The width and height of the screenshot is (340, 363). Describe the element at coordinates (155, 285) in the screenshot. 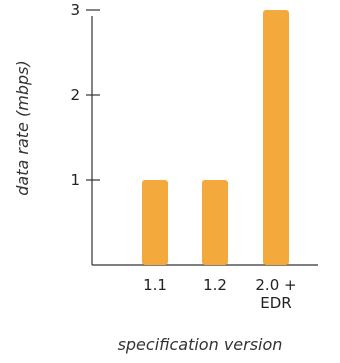

I see `x-tick-label: 1.1` at that location.